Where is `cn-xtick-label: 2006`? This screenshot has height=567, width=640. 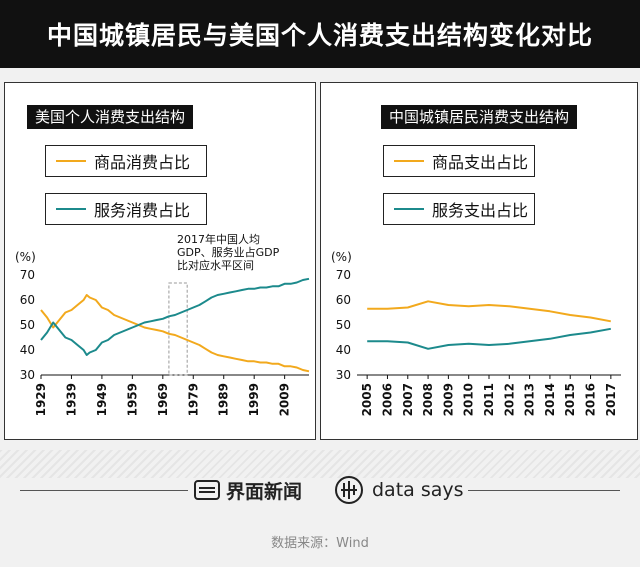 cn-xtick-label: 2006 is located at coordinates (387, 399).